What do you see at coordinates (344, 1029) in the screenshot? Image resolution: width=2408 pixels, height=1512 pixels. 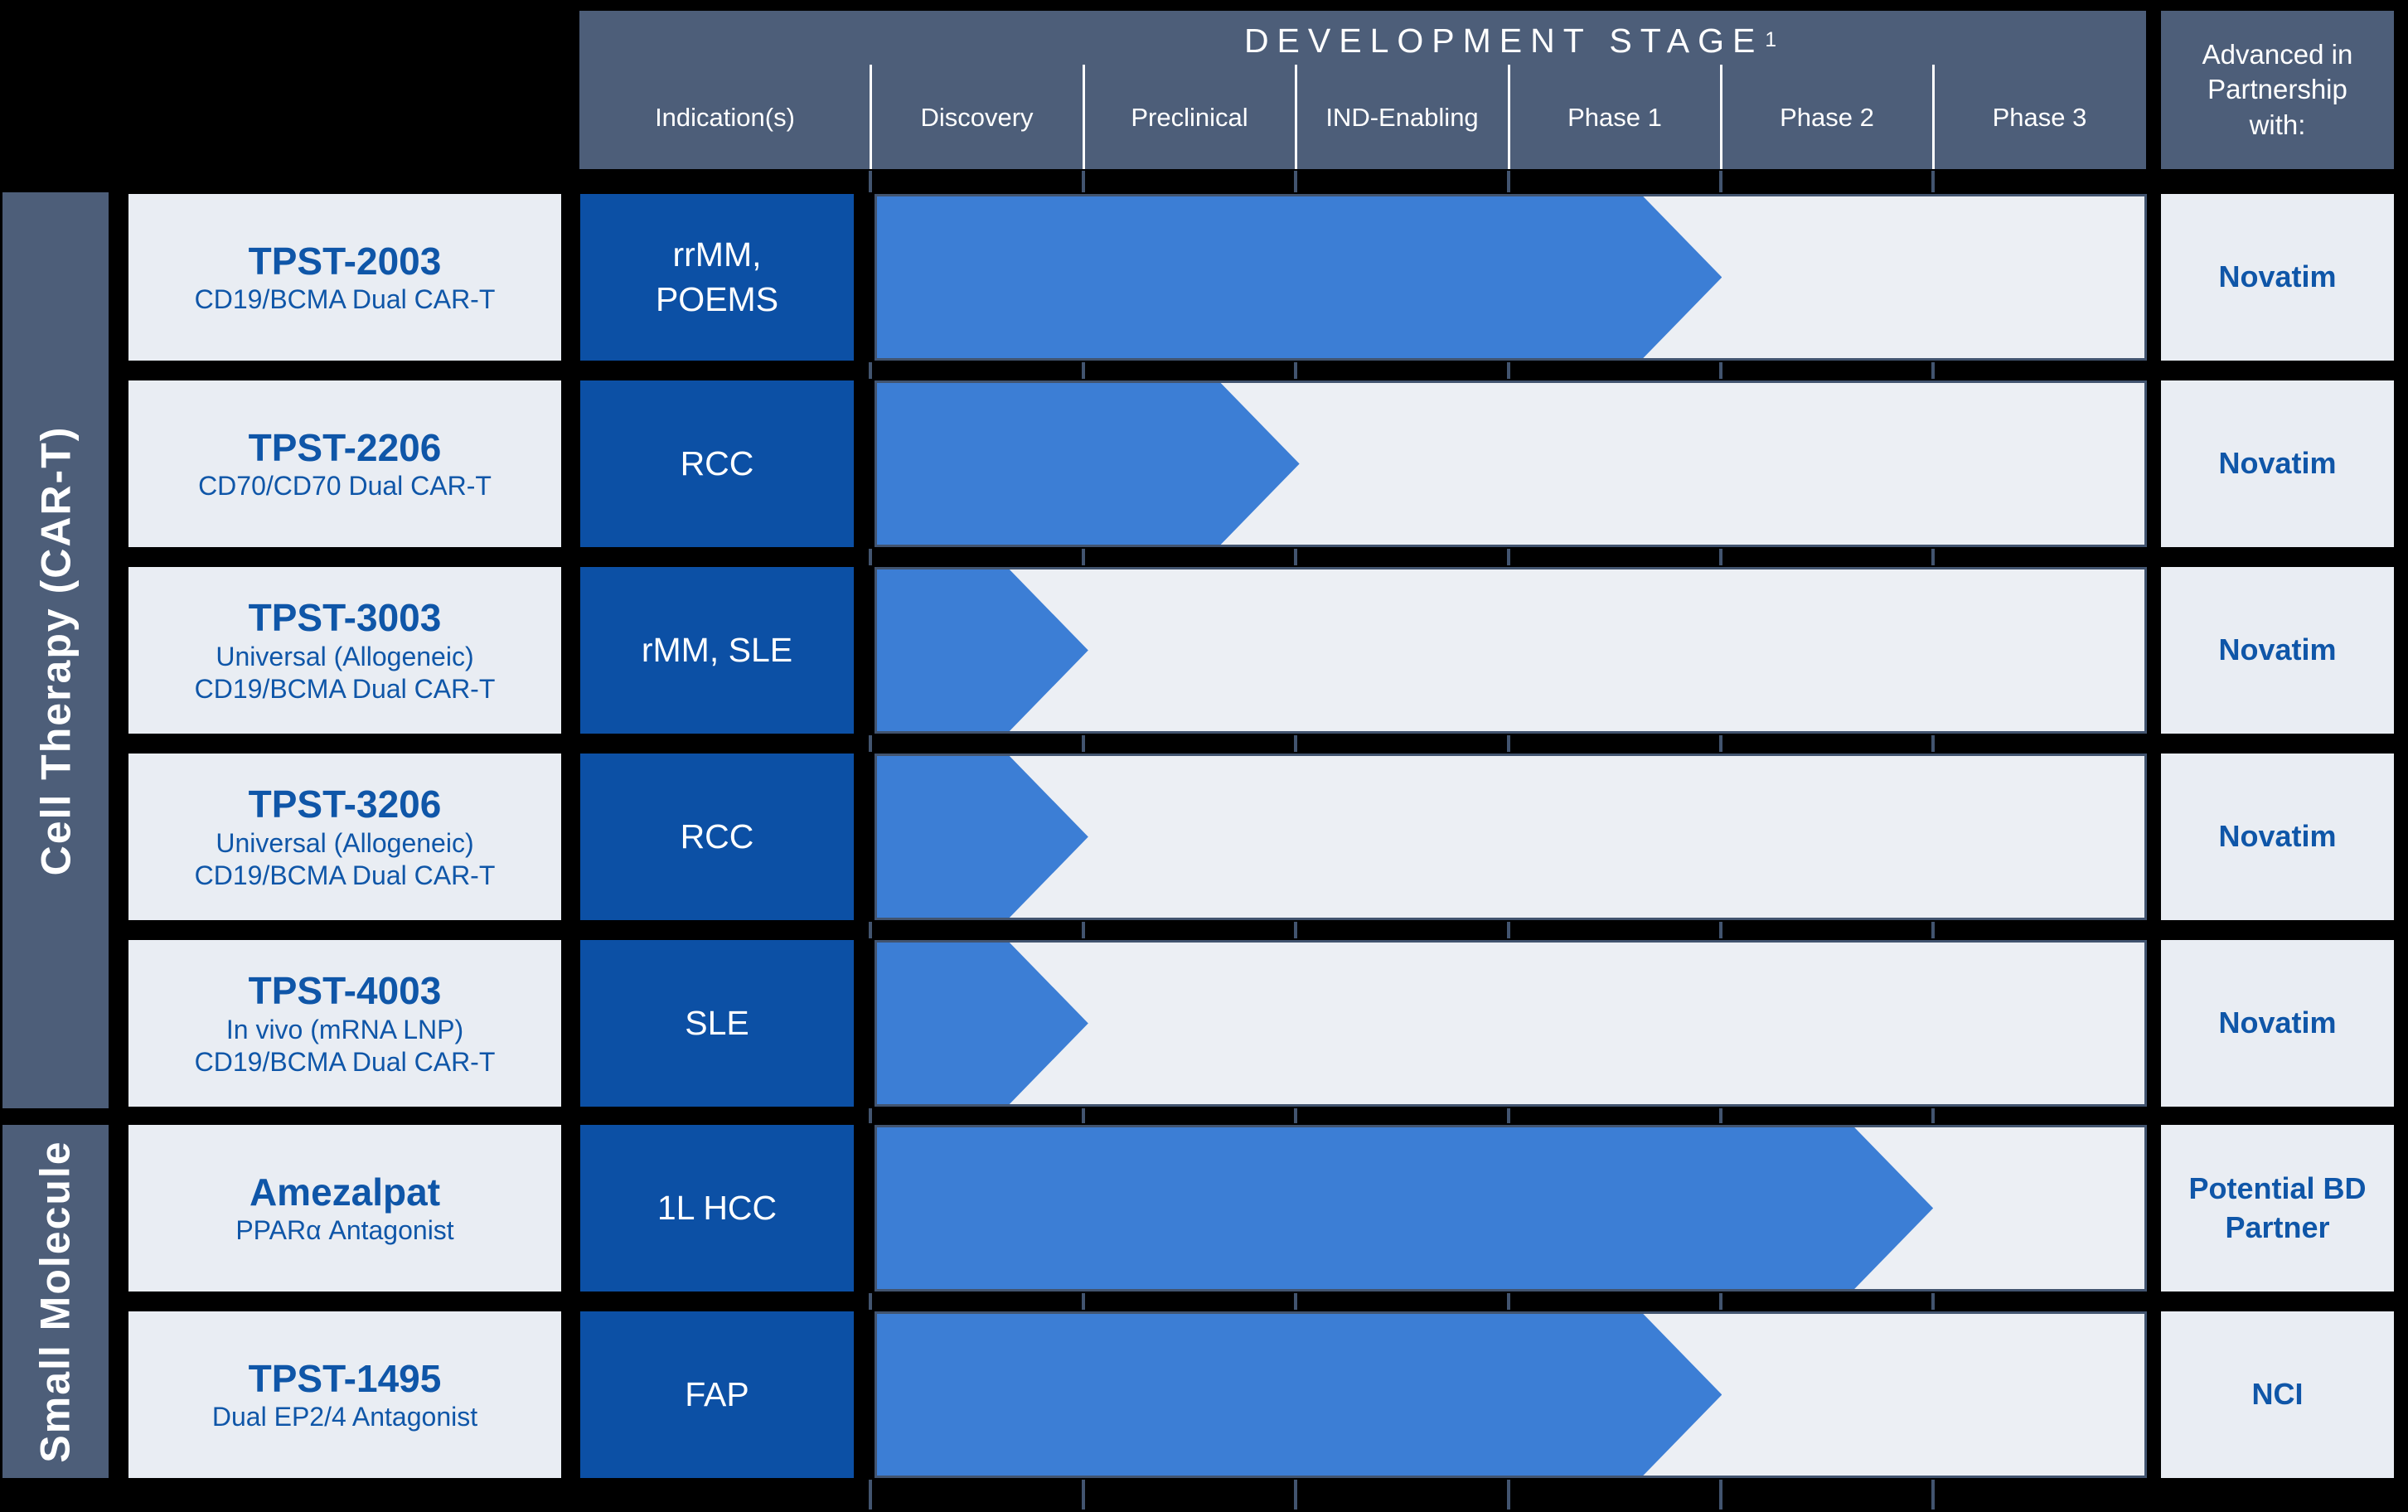 I see `program-subtitle: In vivo (mRNA LNP)` at bounding box center [344, 1029].